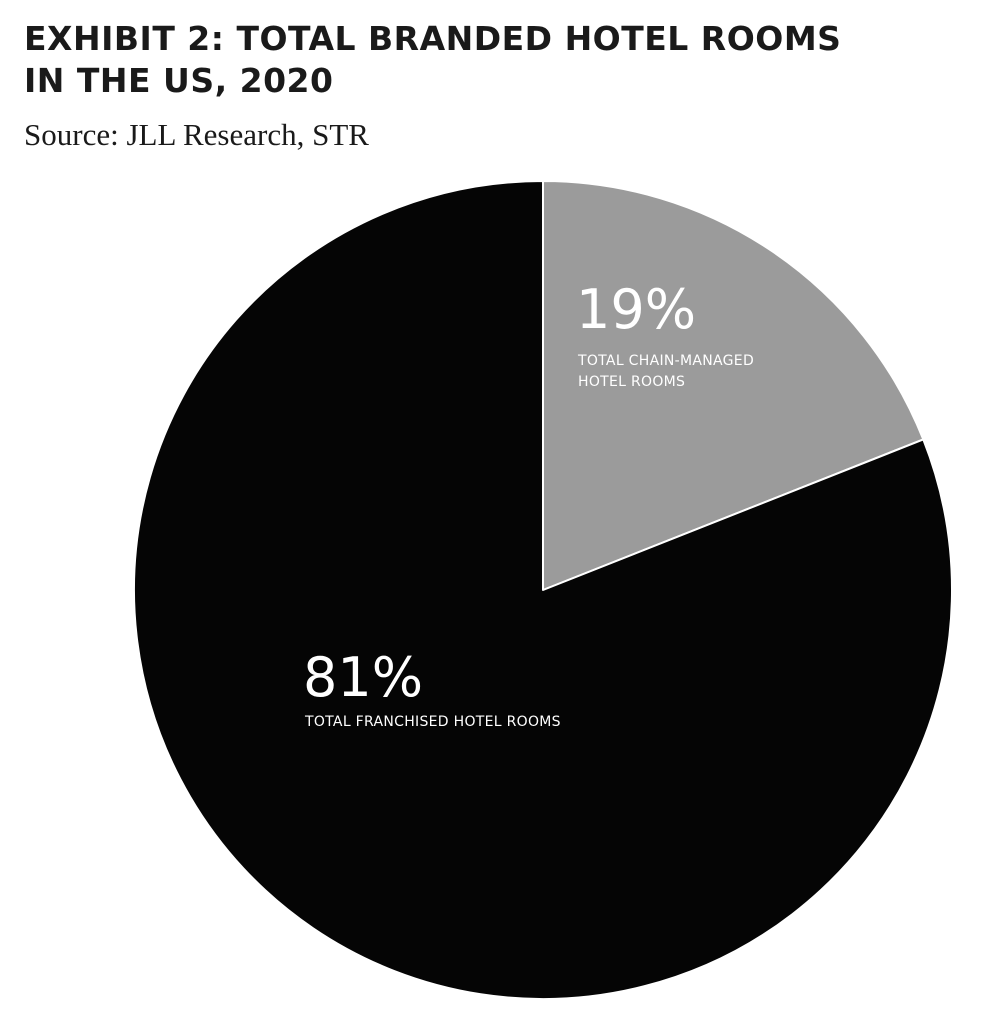  Describe the element at coordinates (665, 361) in the screenshot. I see `slice-category-label-0-0: TOTAL CHAIN-MANAGED` at that location.